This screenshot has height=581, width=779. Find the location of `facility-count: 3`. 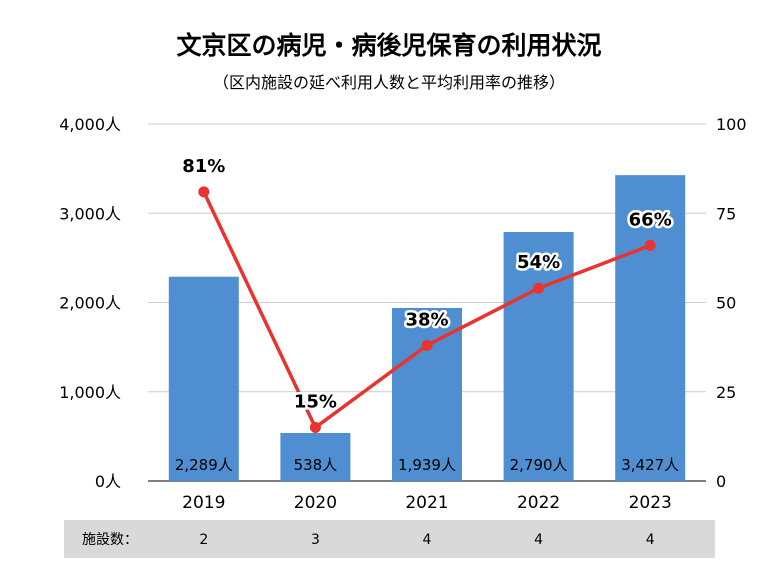

facility-count: 3 is located at coordinates (315, 540).